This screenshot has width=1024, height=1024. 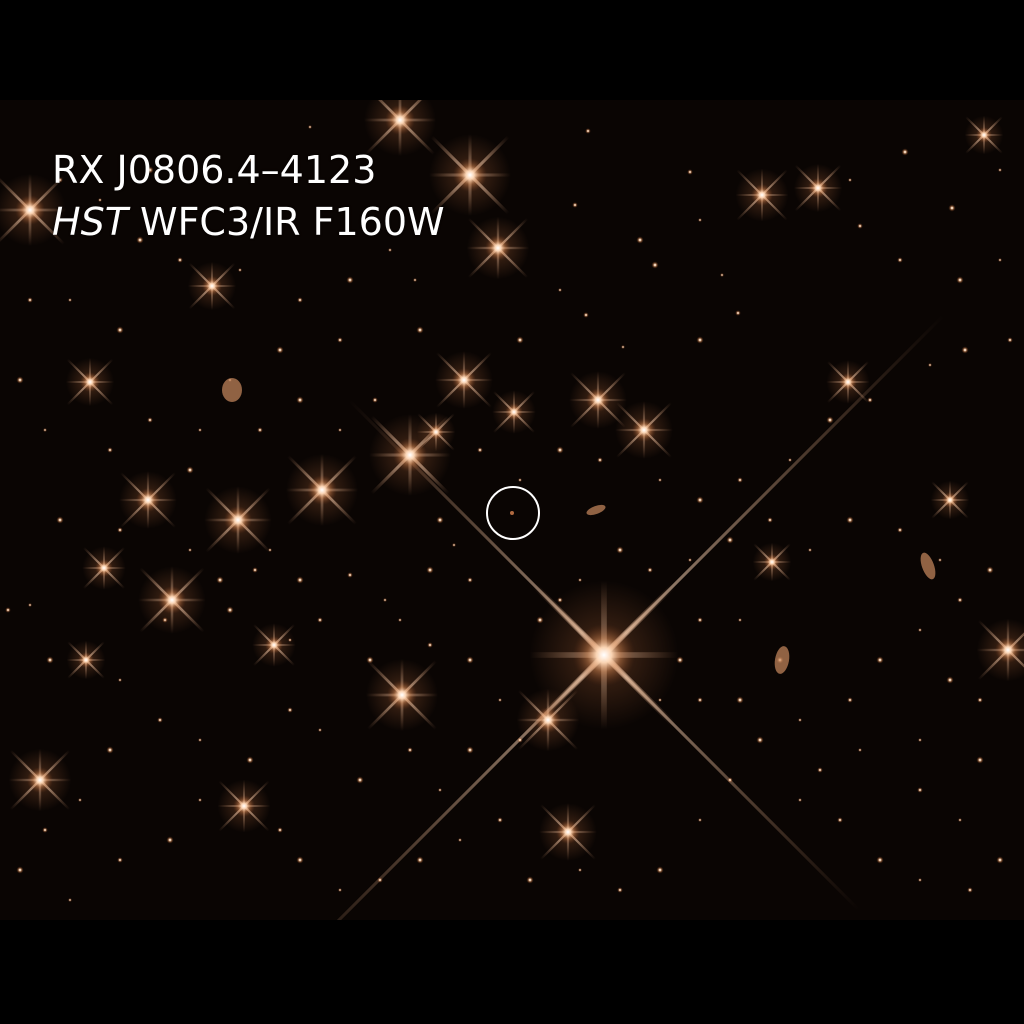 What do you see at coordinates (513, 513) in the screenshot?
I see `target-circle-marker` at bounding box center [513, 513].